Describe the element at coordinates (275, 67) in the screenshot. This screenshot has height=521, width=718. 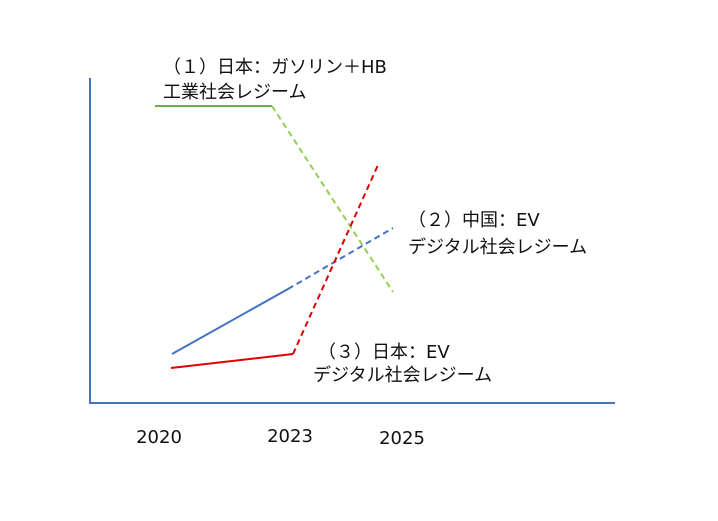
I see `label-title: （１）日本：ガソリン＋HB` at that location.